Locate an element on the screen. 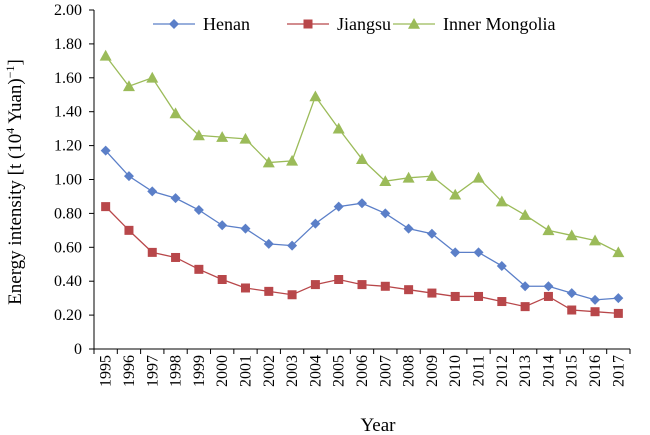 The width and height of the screenshot is (650, 435). legend-item: Inner Mongolia is located at coordinates (474, 24).